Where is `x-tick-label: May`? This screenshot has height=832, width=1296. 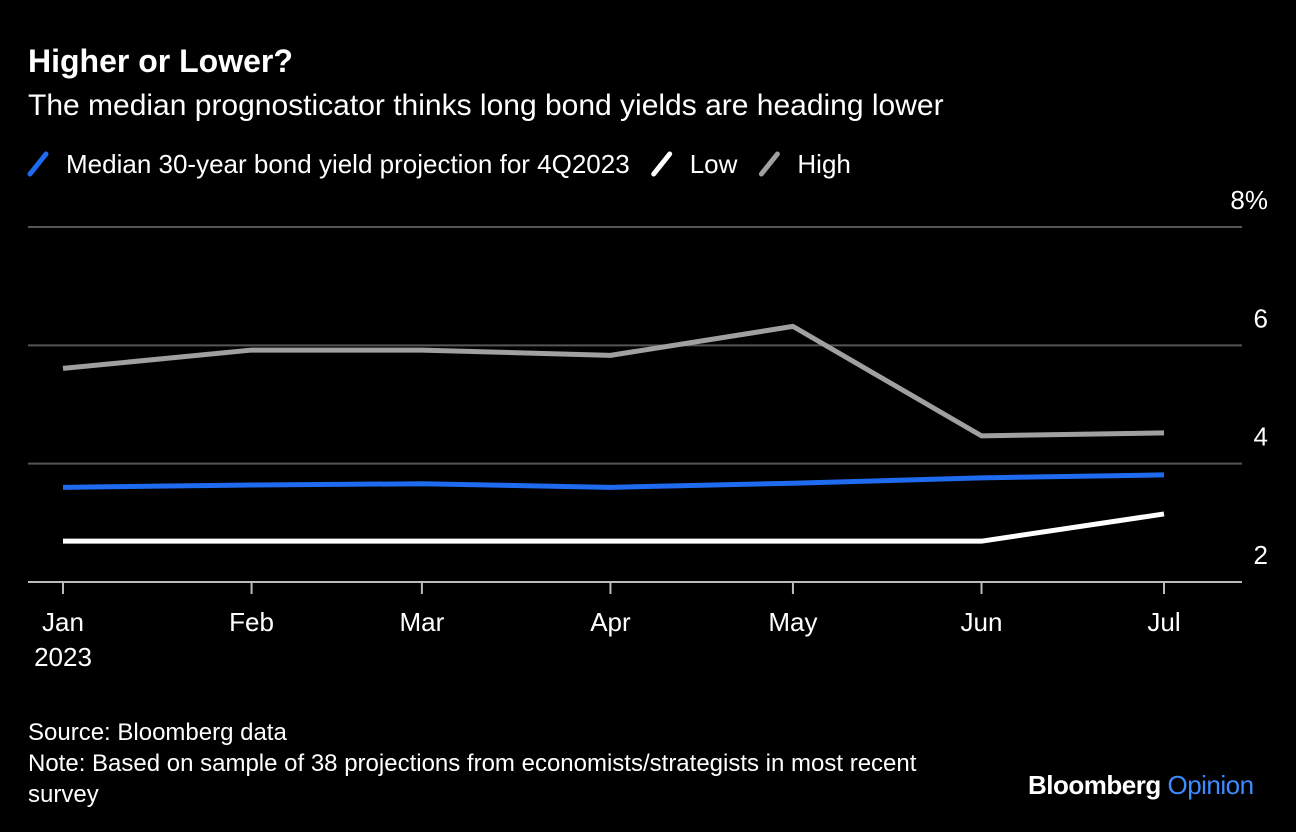 x-tick-label: May is located at coordinates (792, 622).